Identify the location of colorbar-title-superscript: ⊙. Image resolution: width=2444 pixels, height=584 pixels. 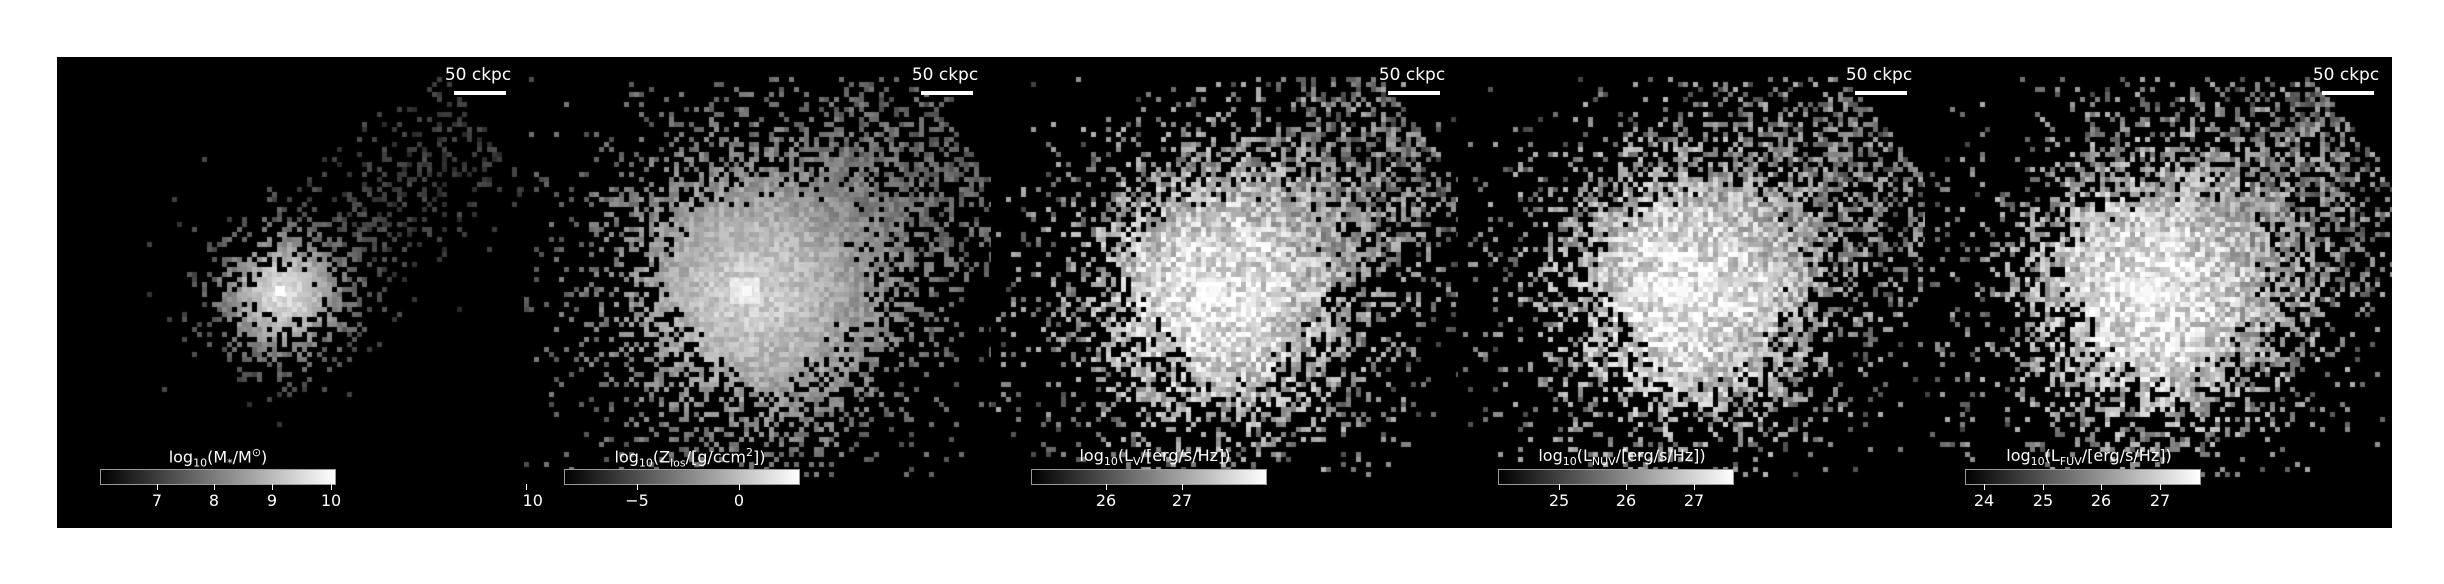
(256, 452).